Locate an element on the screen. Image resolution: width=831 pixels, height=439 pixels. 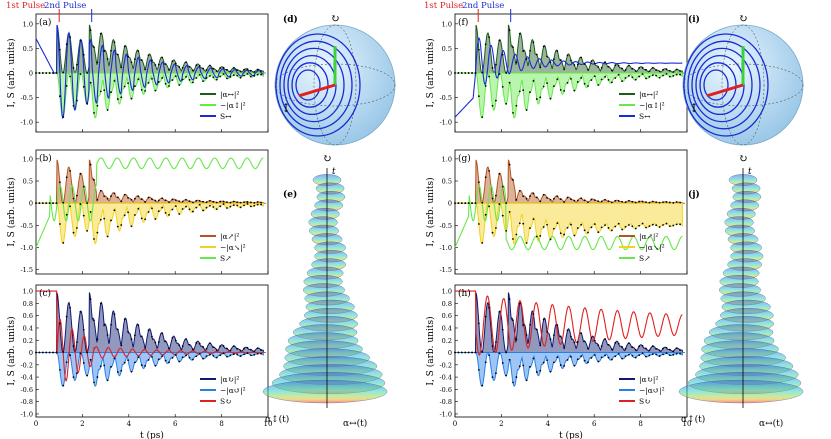
y-tick-label: -0.2 is located at coordinates (445, 365).